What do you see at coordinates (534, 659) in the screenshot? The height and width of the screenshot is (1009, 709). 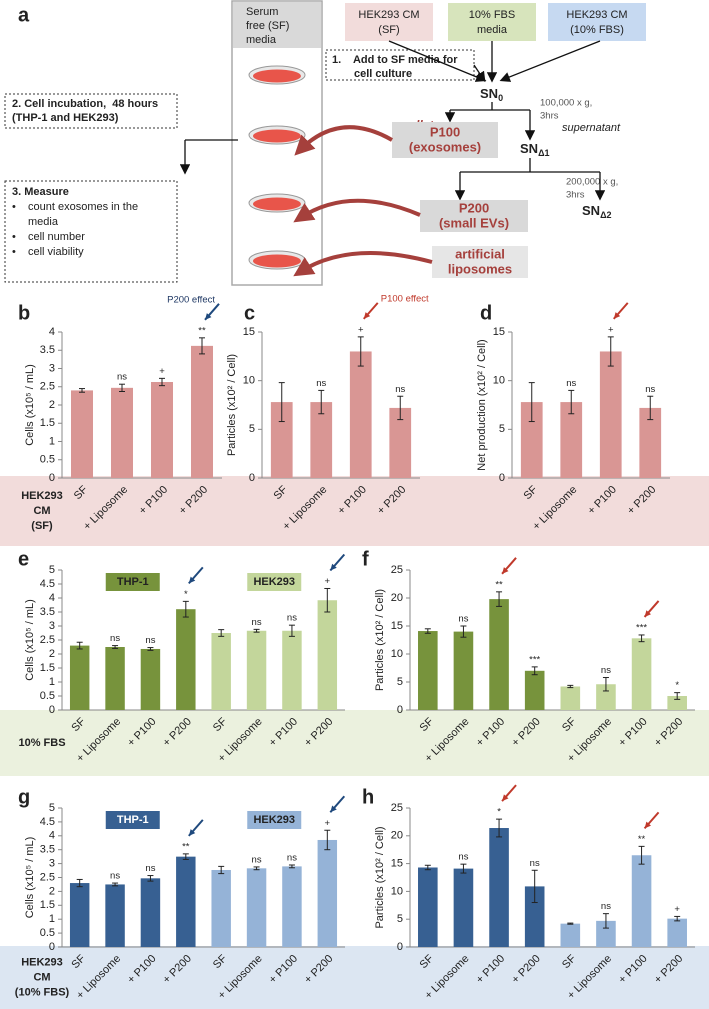 I see `significance-label: ***` at bounding box center [534, 659].